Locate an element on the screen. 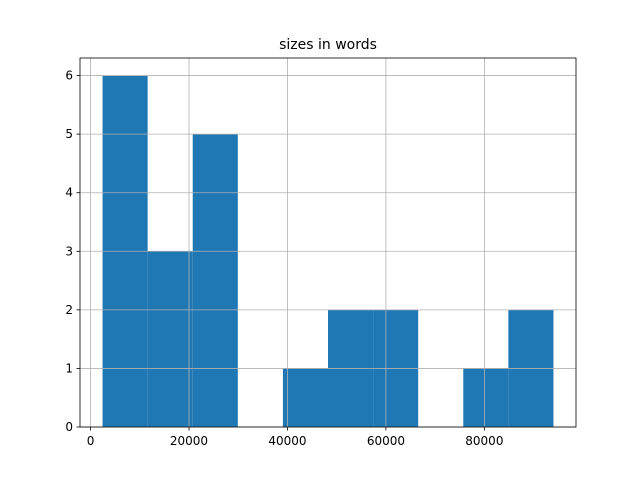  chart-title: sizes in words is located at coordinates (328, 45).